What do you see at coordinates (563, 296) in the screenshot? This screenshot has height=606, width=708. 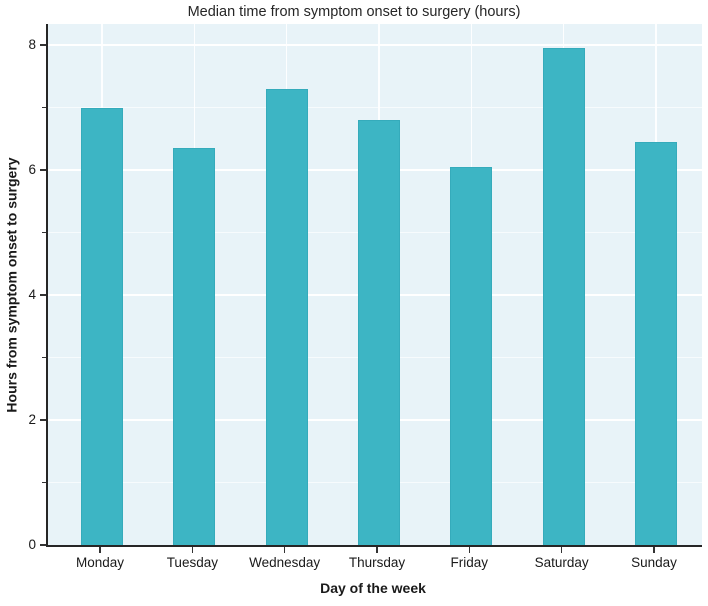 I see `bar-saturday` at bounding box center [563, 296].